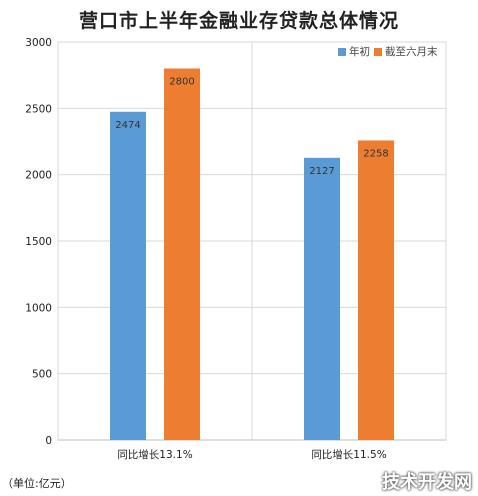 The height and width of the screenshot is (496, 478). I want to click on chart-title: 营口市上半年金融业存贷款总体情况, so click(238, 21).